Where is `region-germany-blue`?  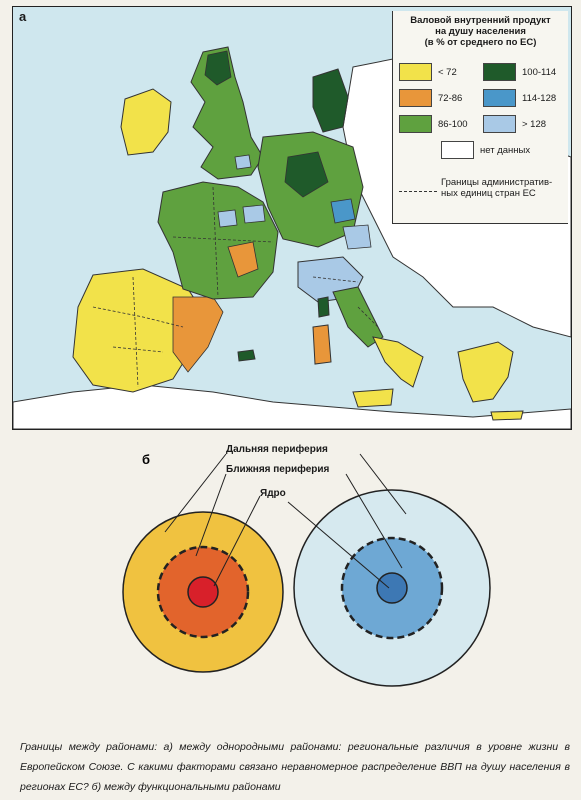
region-germany-blue is located at coordinates (254, 214).